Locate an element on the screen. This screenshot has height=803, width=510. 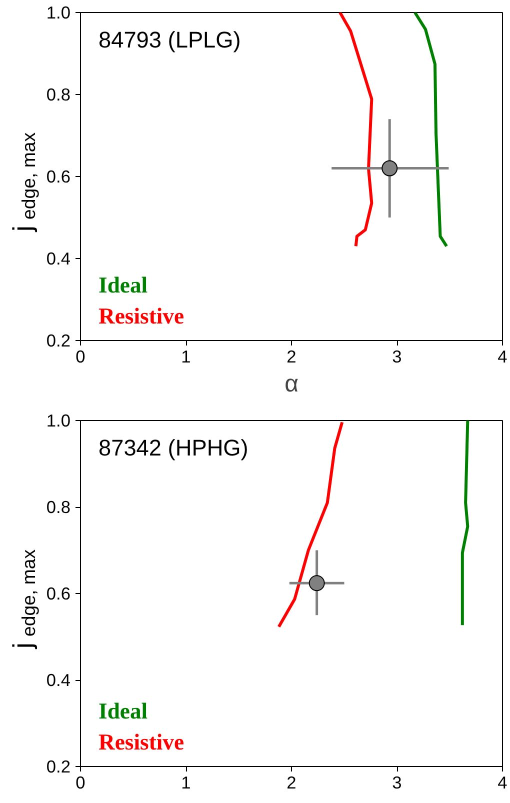
text: 87342 (HPHG) is located at coordinates (173, 447).